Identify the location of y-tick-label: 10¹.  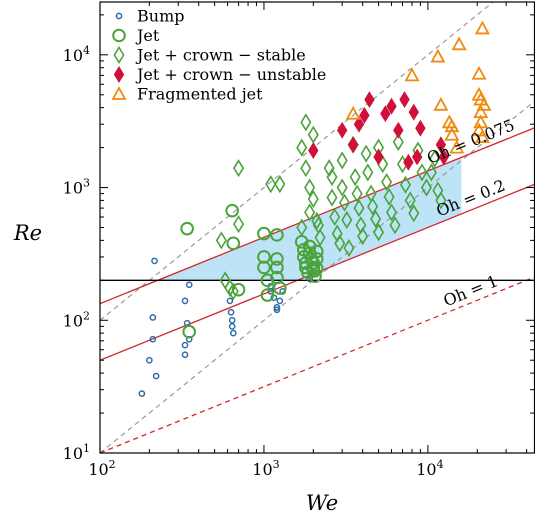
(76, 452).